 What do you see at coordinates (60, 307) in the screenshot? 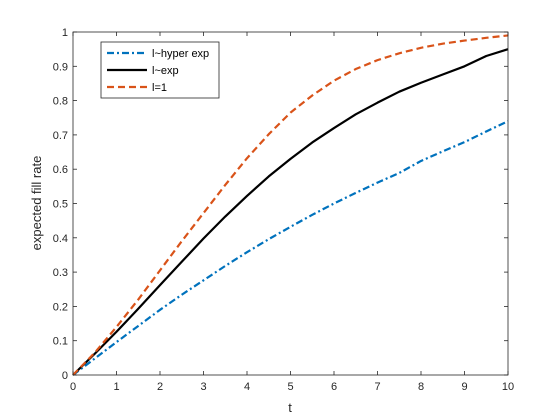
I see `y-tick-label: 0.2` at bounding box center [60, 307].